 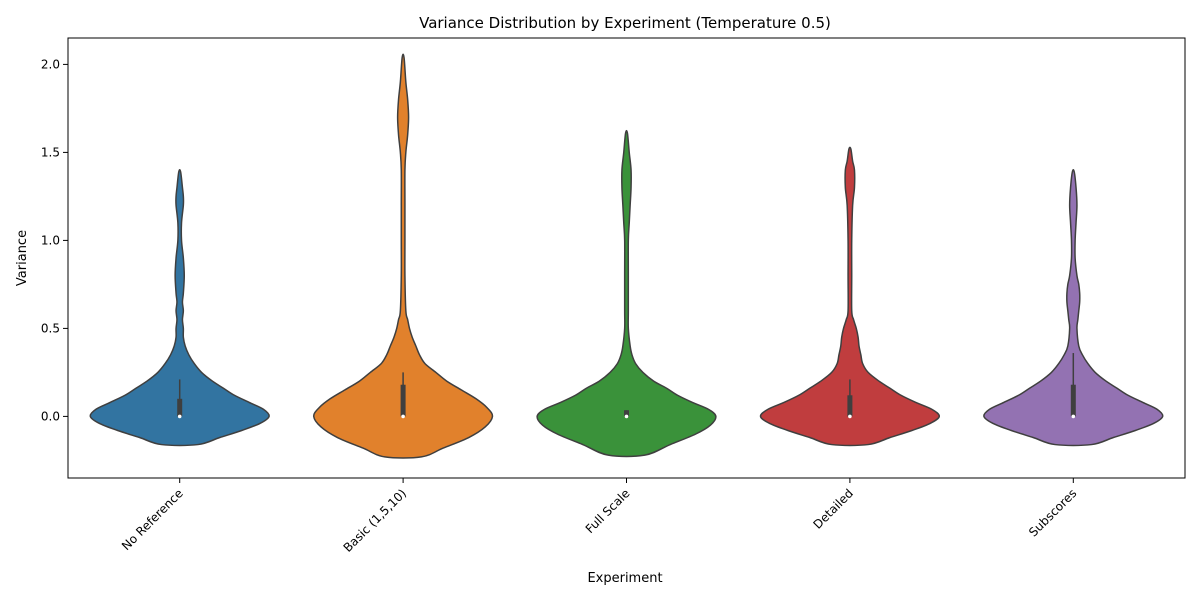 What do you see at coordinates (375, 520) in the screenshot?
I see `x-tick-label: Basic (1,5,10)` at bounding box center [375, 520].